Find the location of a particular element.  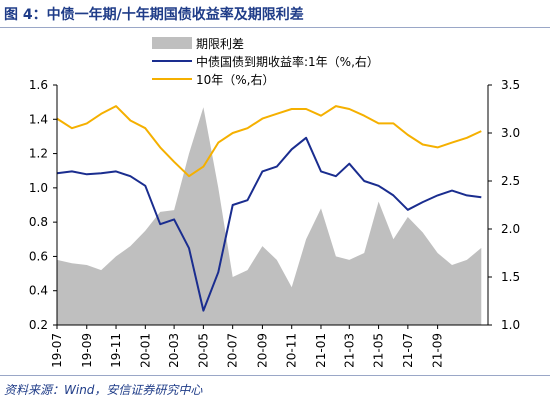

x-tick-label: 21-01 is located at coordinates (321, 350).